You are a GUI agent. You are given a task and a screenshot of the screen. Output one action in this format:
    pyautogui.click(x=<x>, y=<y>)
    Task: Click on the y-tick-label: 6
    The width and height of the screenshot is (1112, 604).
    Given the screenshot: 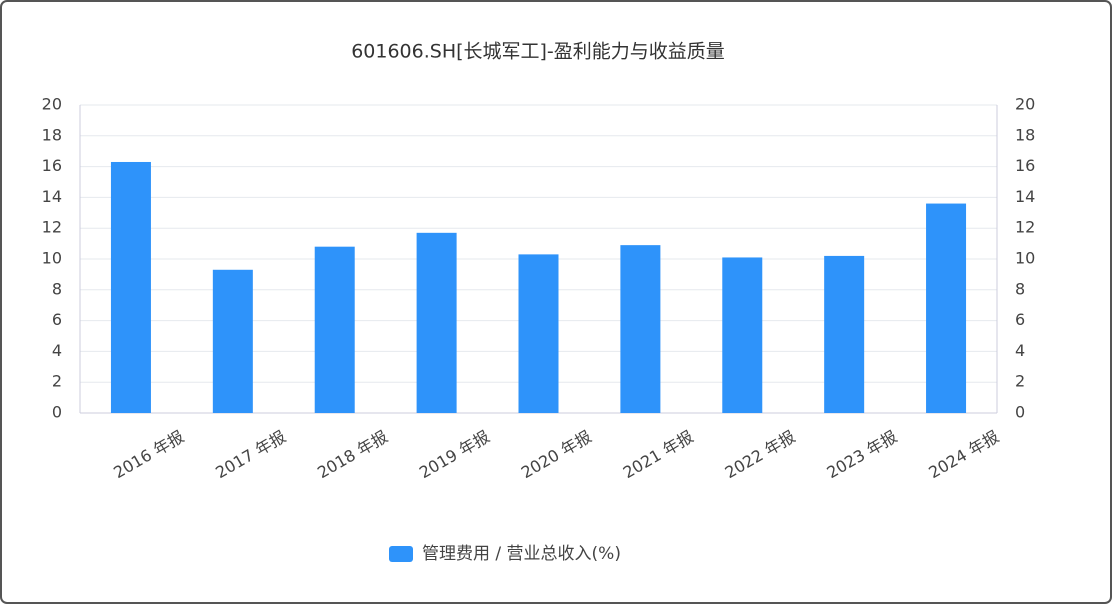 What is the action you would take?
    pyautogui.click(x=57, y=319)
    